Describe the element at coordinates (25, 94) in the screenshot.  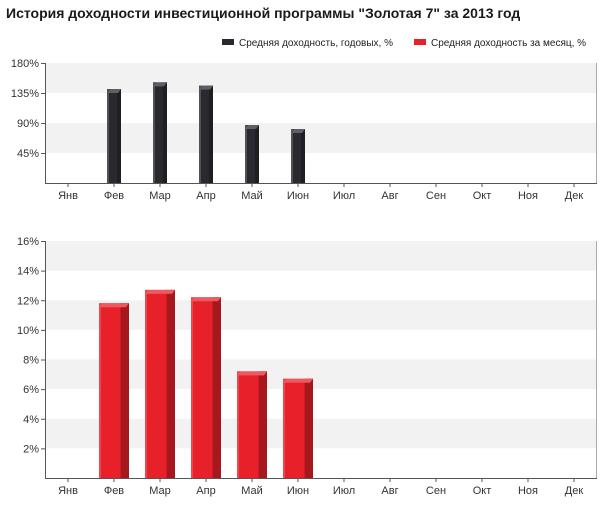
I see `y-tick-label: 135%` at that location.